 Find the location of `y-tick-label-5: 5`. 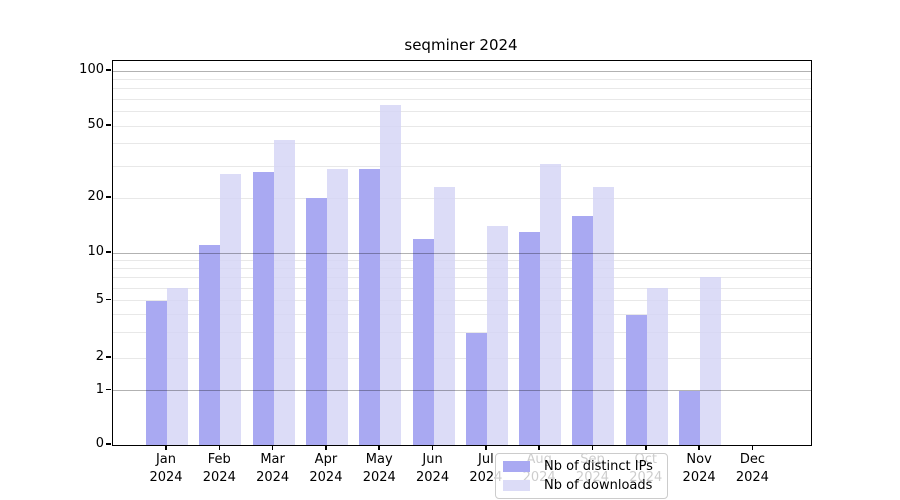

y-tick-label-5: 5 is located at coordinates (99, 299).